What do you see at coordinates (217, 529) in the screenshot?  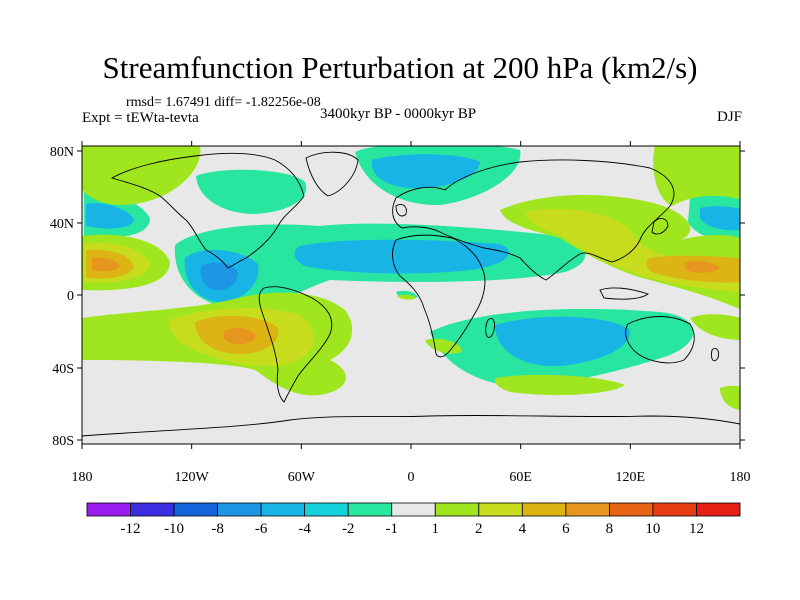 I see `colorbar-label: -8` at bounding box center [217, 529].